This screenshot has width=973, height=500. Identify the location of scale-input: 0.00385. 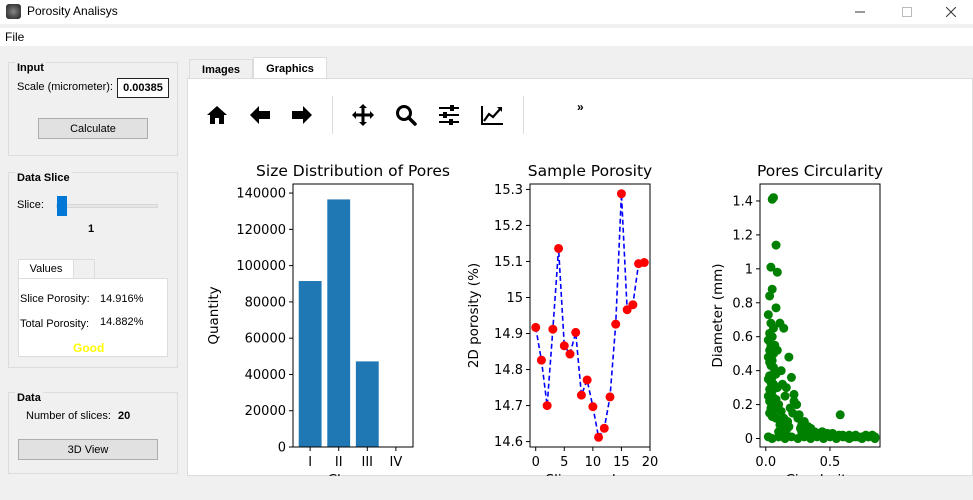
(143, 88).